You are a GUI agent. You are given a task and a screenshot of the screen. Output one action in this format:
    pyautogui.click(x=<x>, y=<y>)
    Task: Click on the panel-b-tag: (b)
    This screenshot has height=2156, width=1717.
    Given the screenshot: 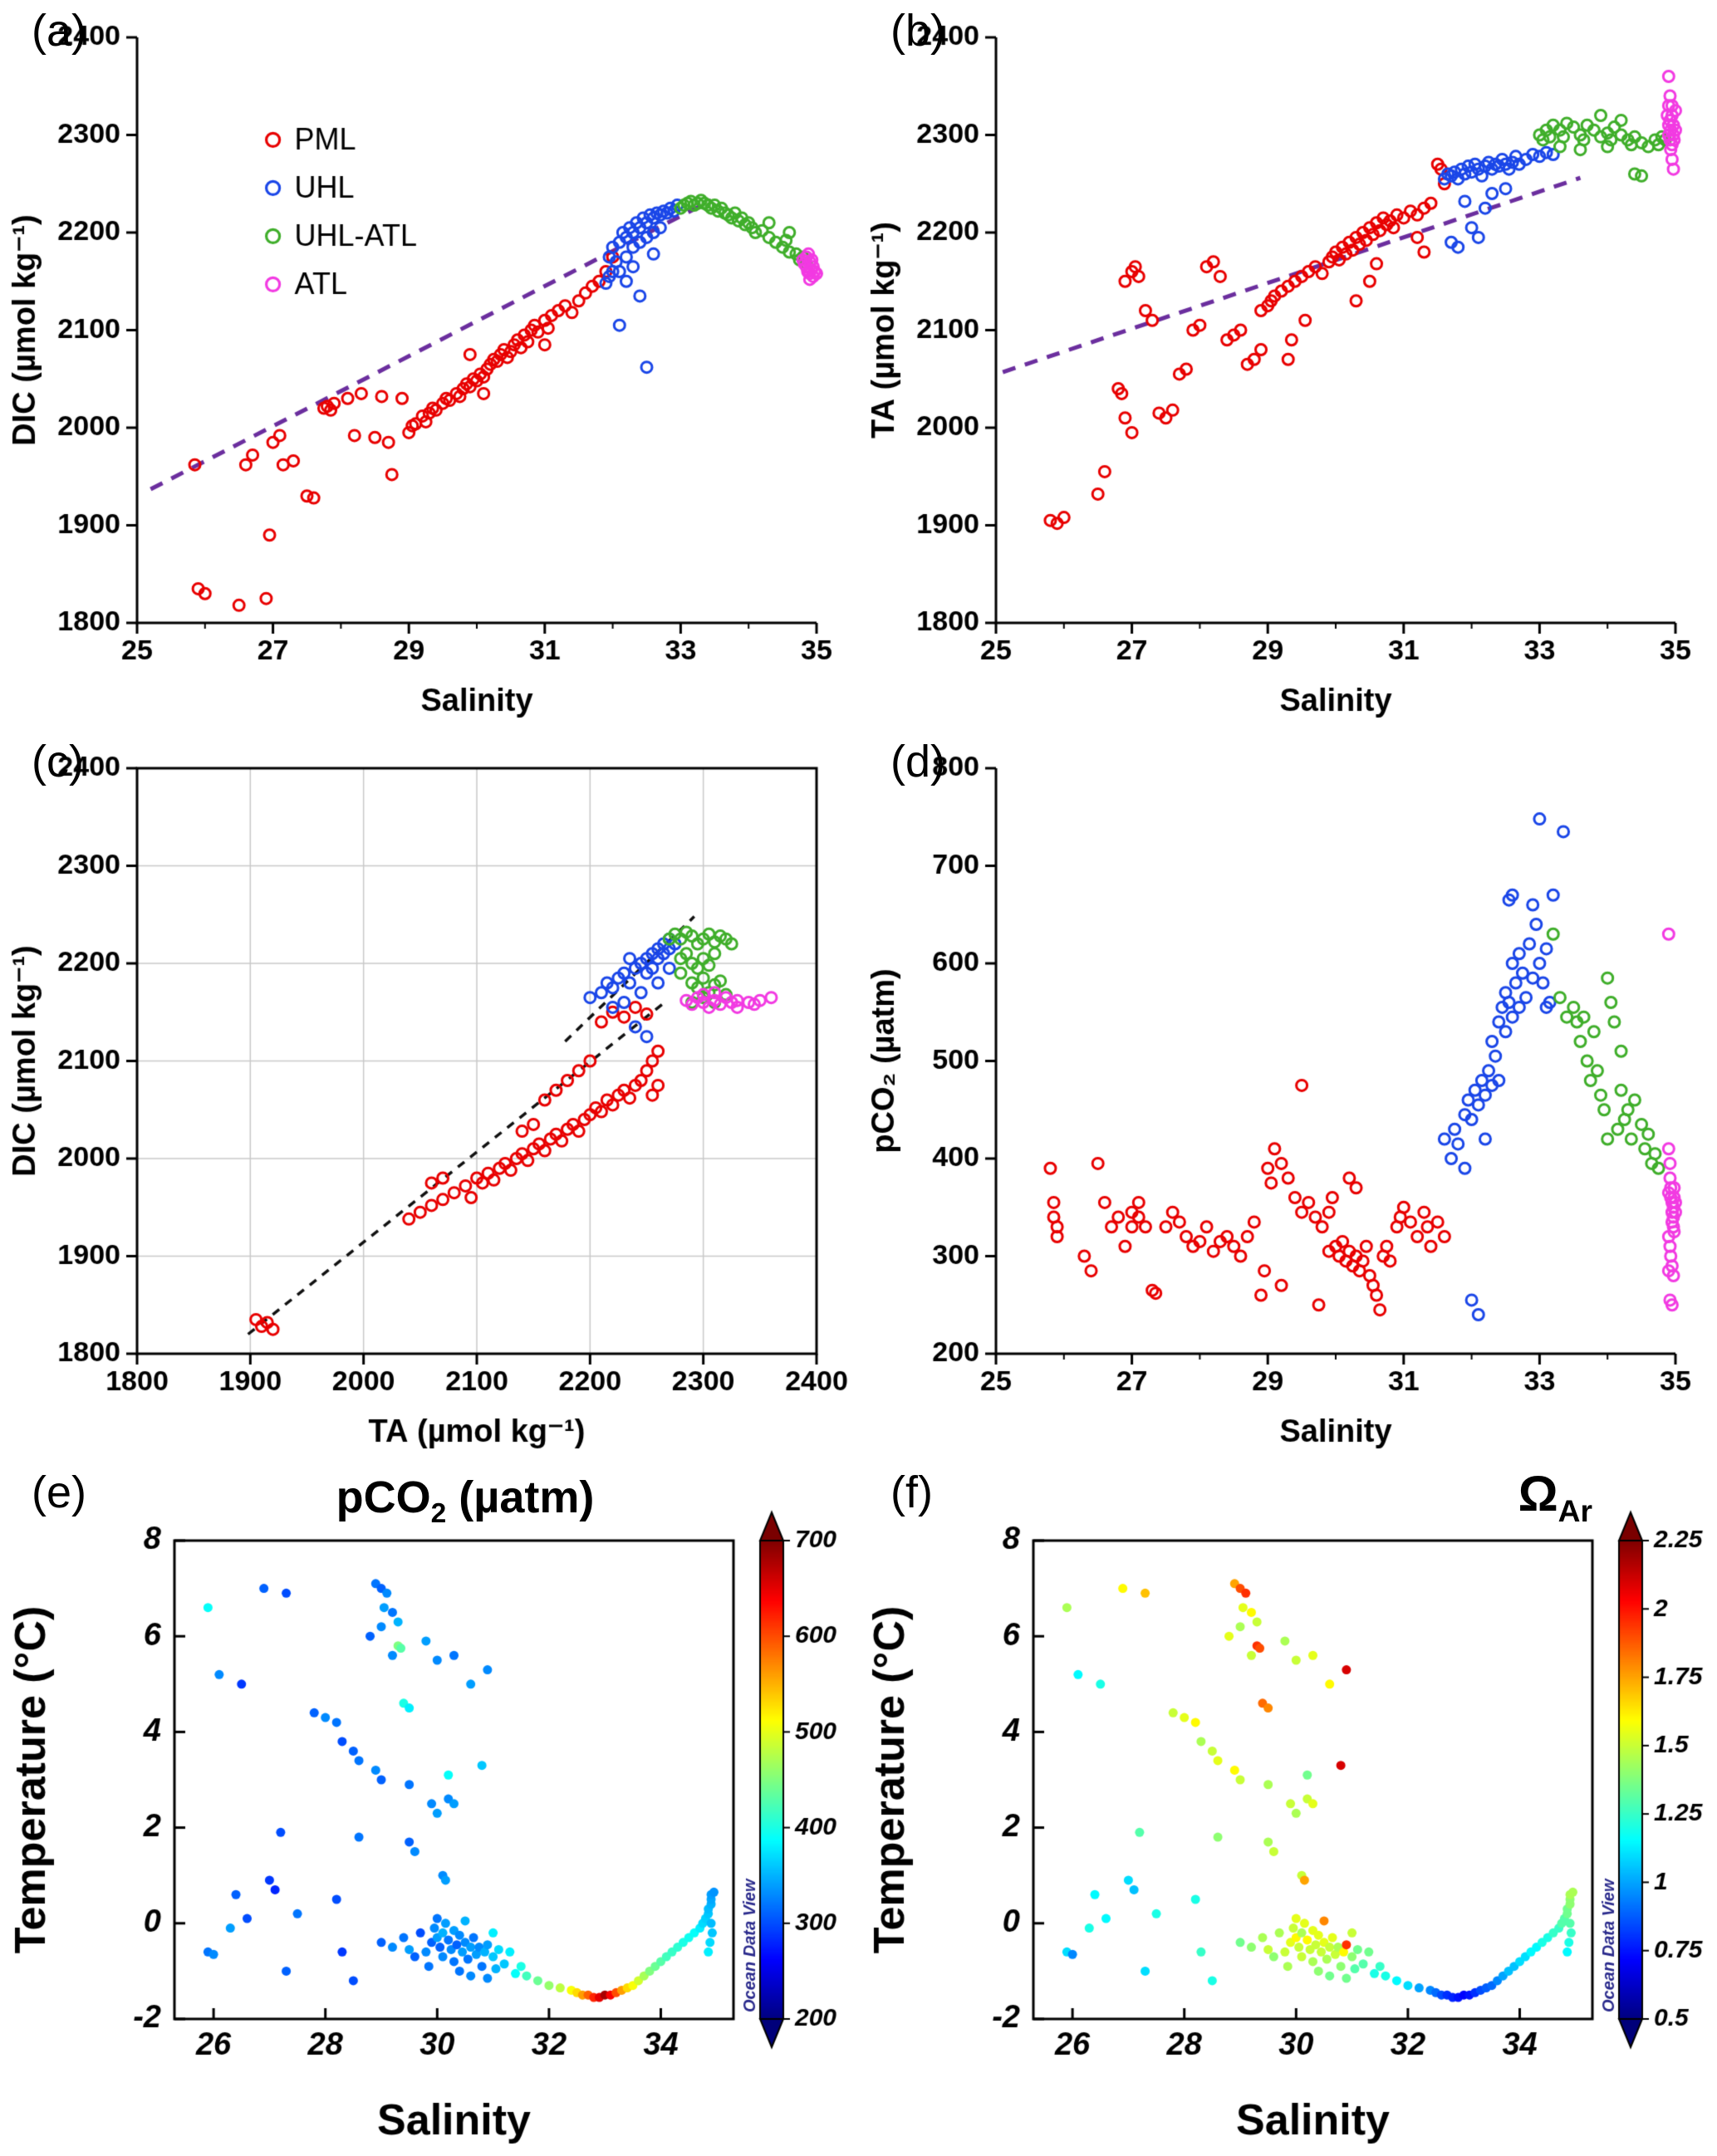 What is the action you would take?
    pyautogui.click(x=917, y=31)
    